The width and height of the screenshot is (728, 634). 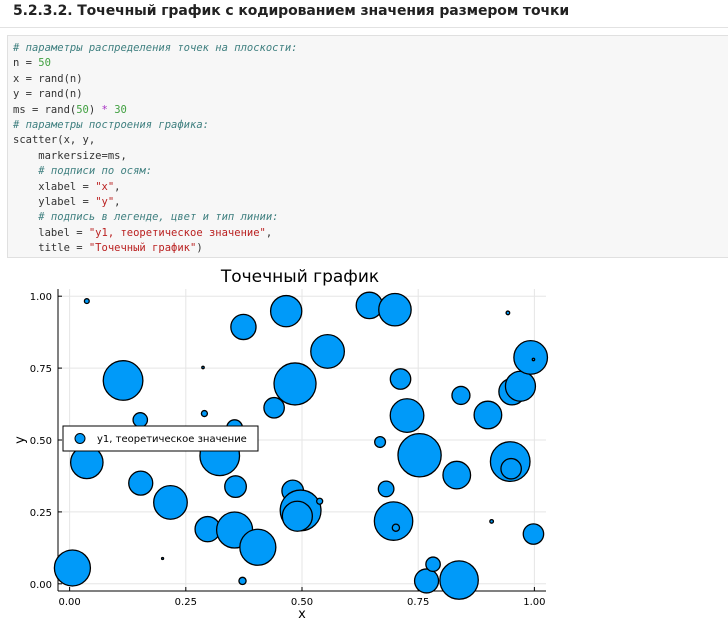 I want to click on code-token: label =, so click(x=51, y=232).